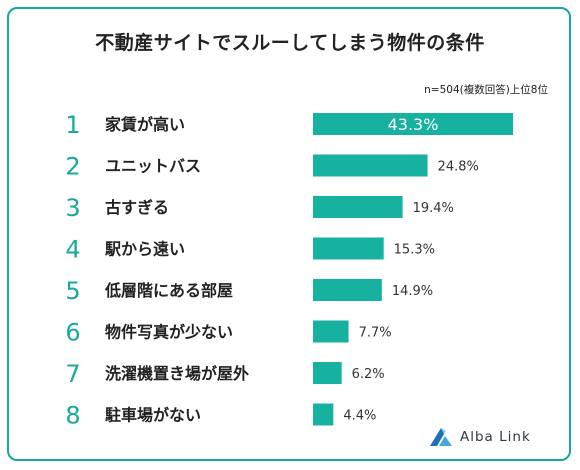 The height and width of the screenshot is (470, 580). What do you see at coordinates (72, 125) in the screenshot?
I see `rank-number: 1` at bounding box center [72, 125].